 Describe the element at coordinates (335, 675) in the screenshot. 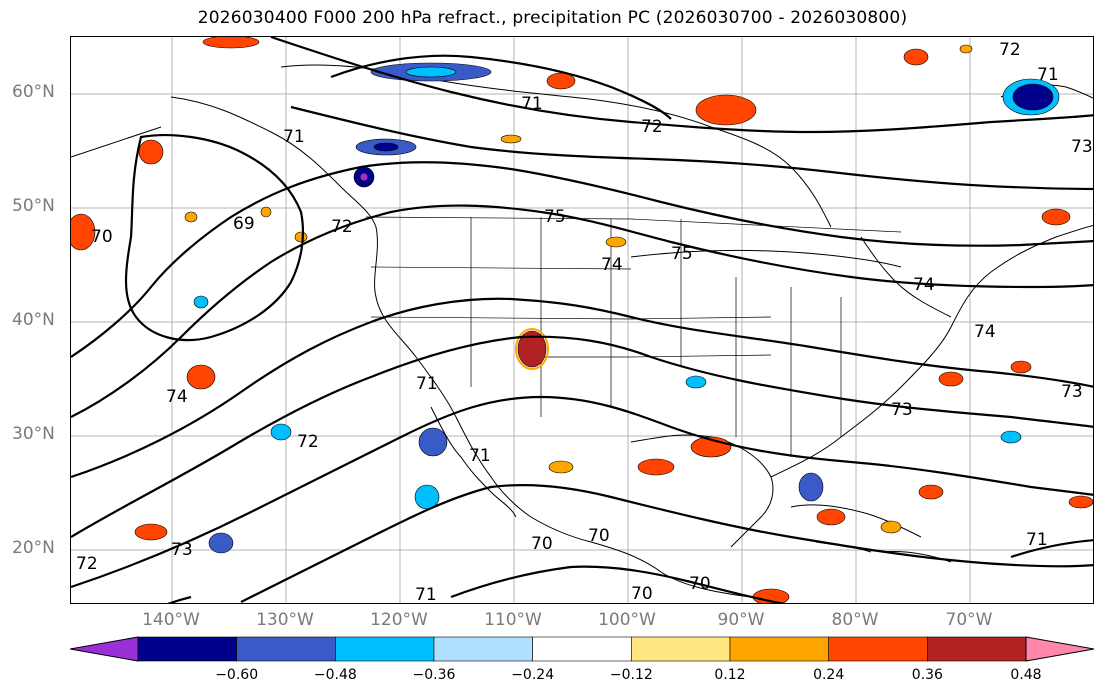

I see `colorbar-tick-label: −0.48` at that location.